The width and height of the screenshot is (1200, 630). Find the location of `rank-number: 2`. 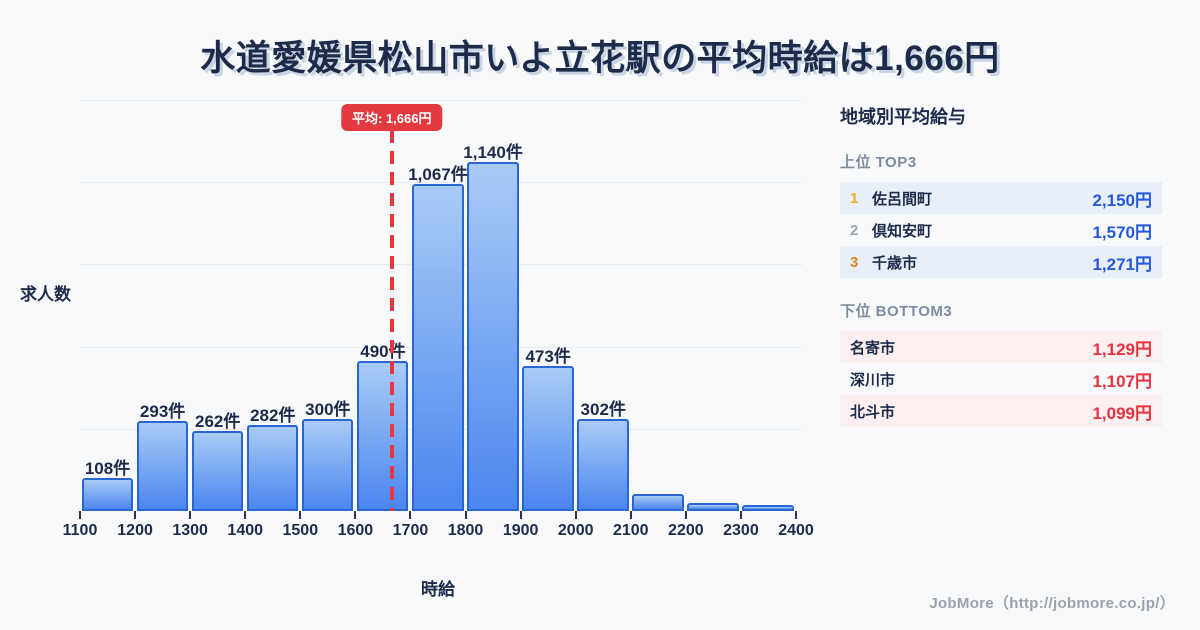

rank-number: 2 is located at coordinates (854, 230).